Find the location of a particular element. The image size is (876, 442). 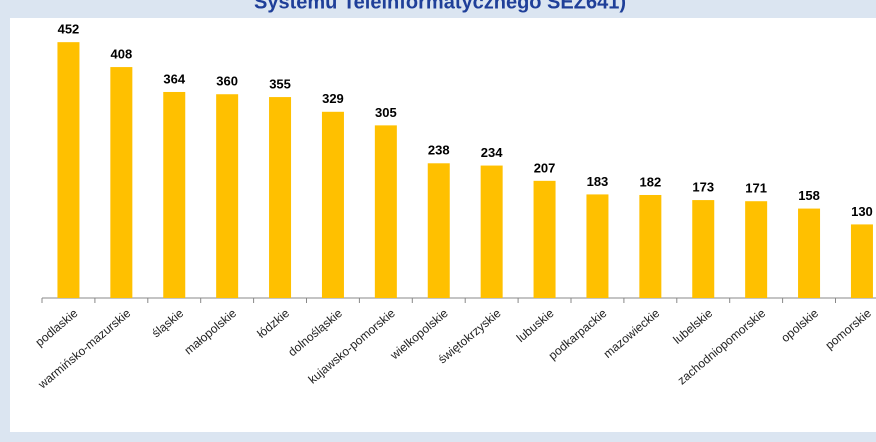

data-label: 171 is located at coordinates (756, 188).